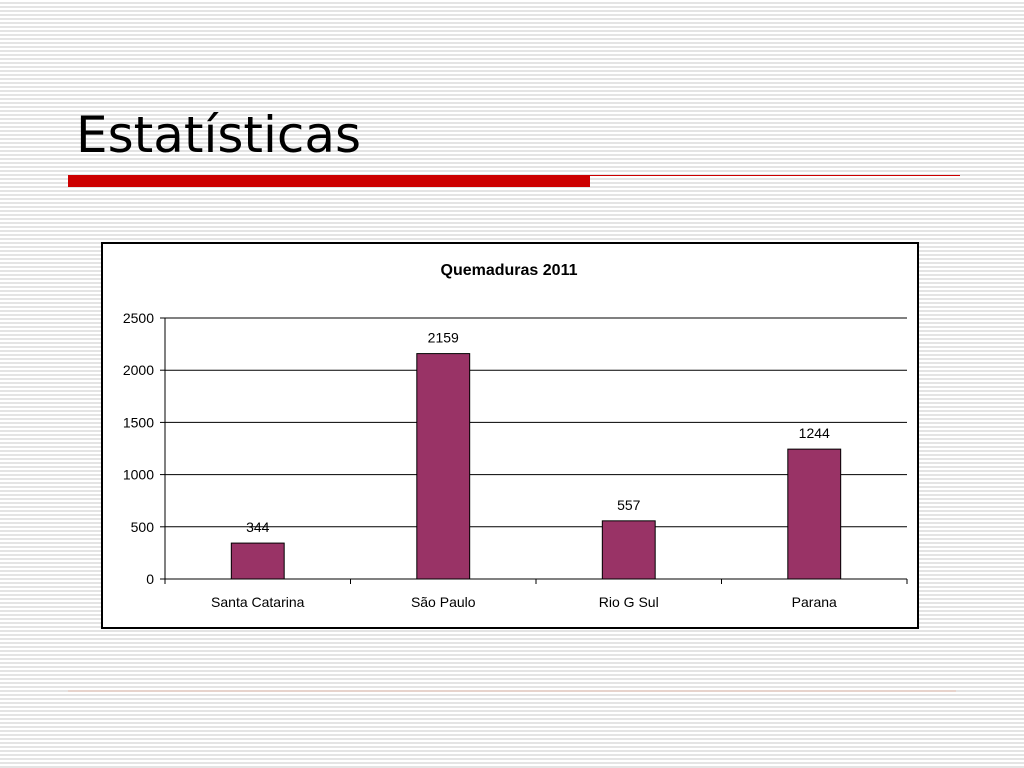 This screenshot has width=1024, height=768. Describe the element at coordinates (138, 475) in the screenshot. I see `y-tick-label: 1000` at that location.